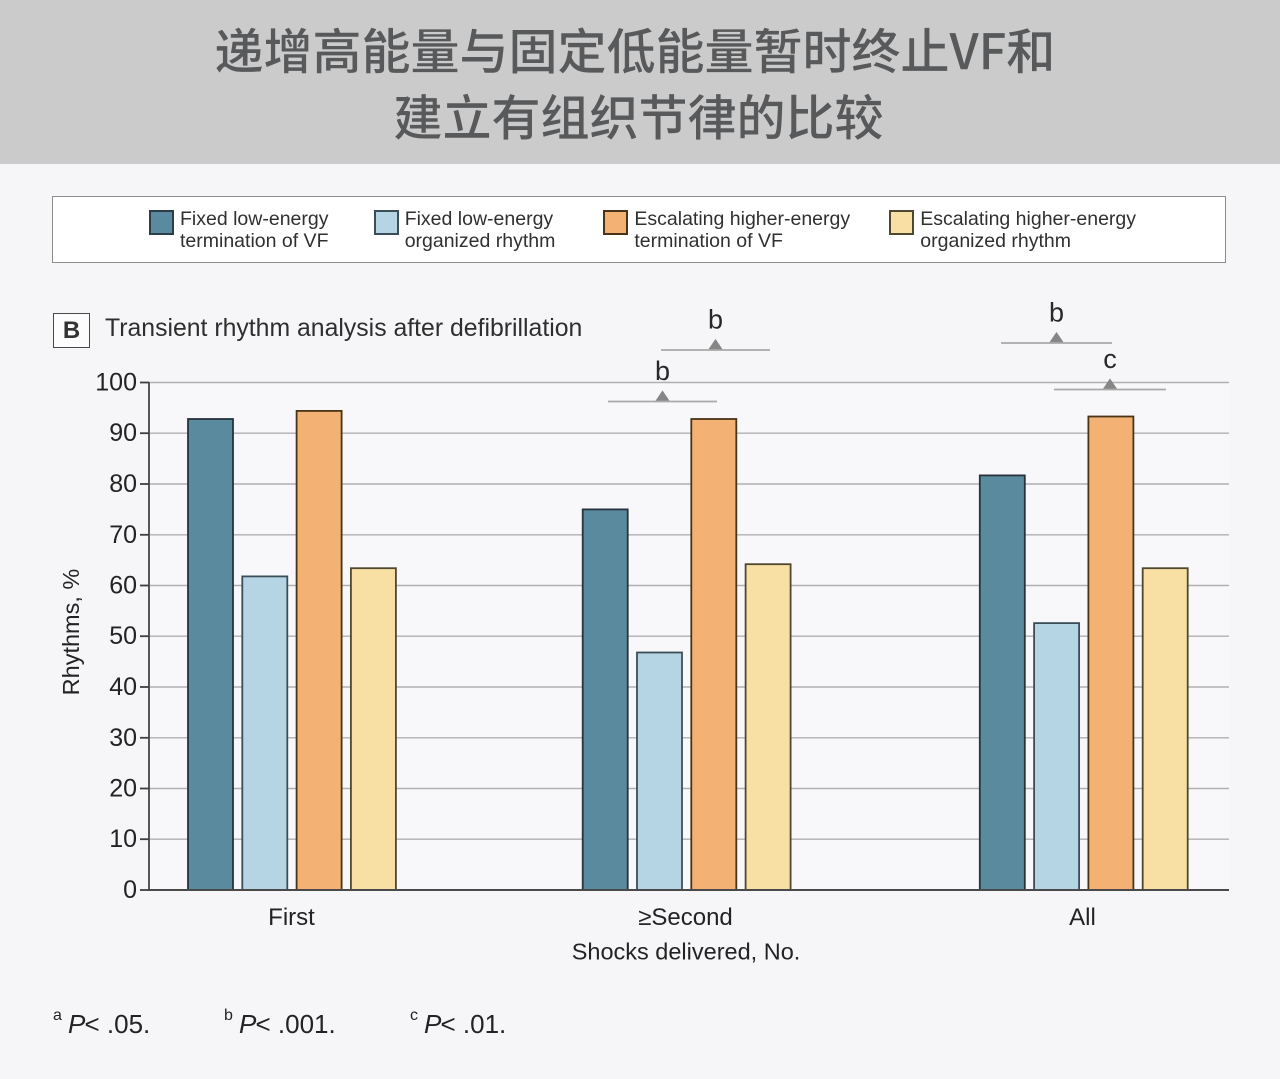 The image size is (1280, 1079). Describe the element at coordinates (123, 484) in the screenshot. I see `svg-text: 80` at that location.